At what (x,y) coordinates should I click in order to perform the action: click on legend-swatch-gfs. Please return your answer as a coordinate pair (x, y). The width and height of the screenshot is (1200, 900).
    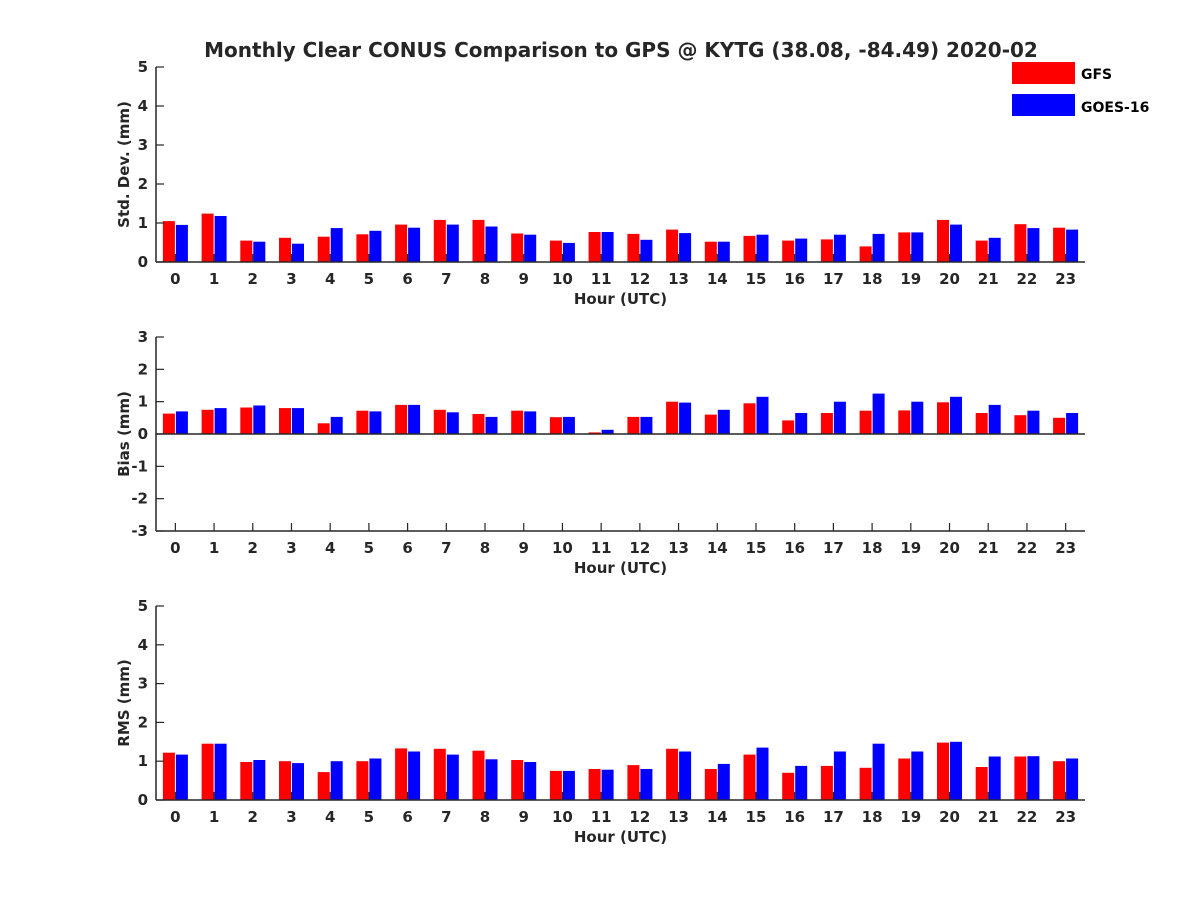
    Looking at the image, I should click on (1043, 73).